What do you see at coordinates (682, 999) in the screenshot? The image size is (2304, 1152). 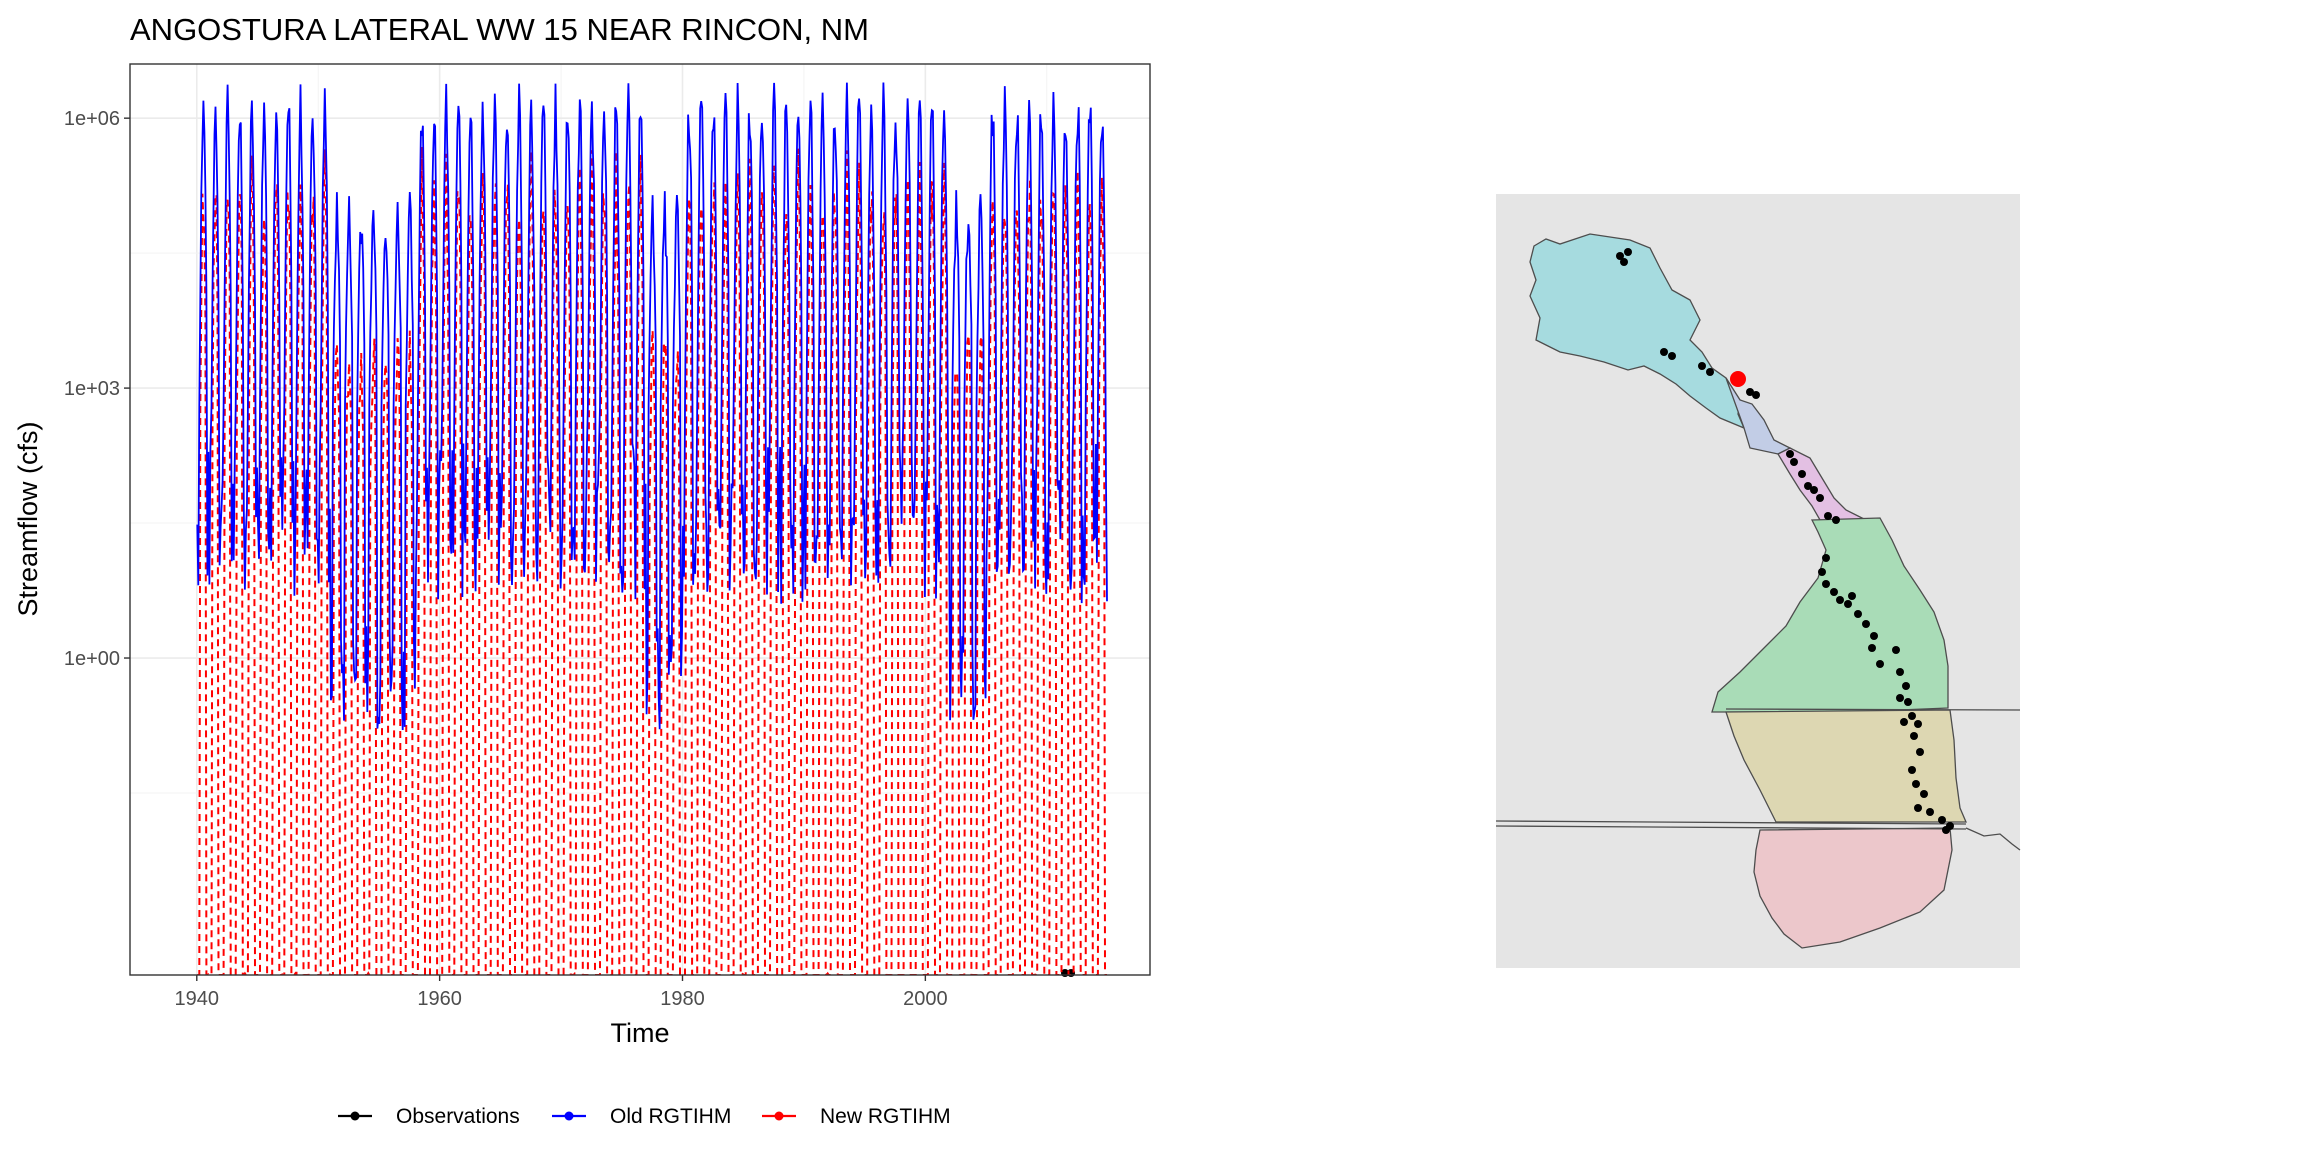 I see `x-tick-label: 1980` at bounding box center [682, 999].